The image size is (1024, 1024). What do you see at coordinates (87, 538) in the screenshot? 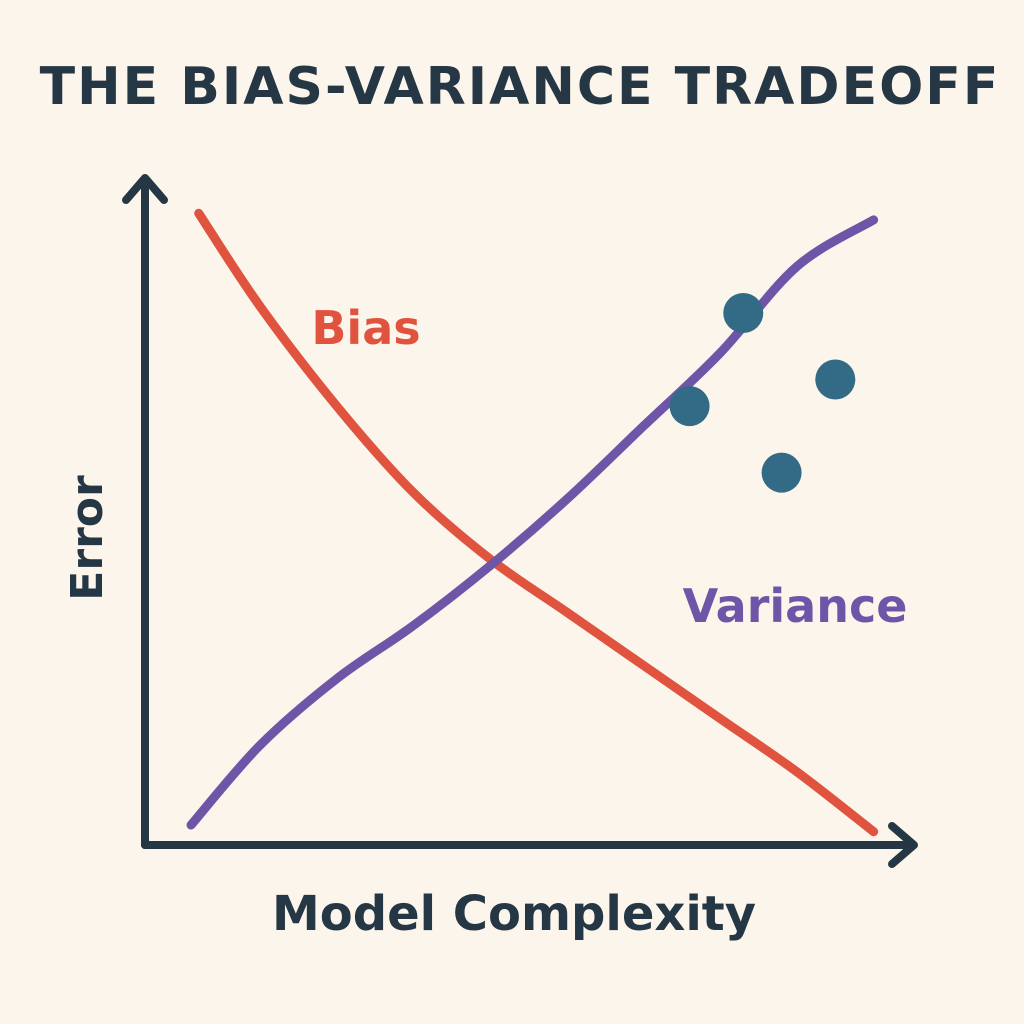
I see `y-axis-label: Error` at bounding box center [87, 538].